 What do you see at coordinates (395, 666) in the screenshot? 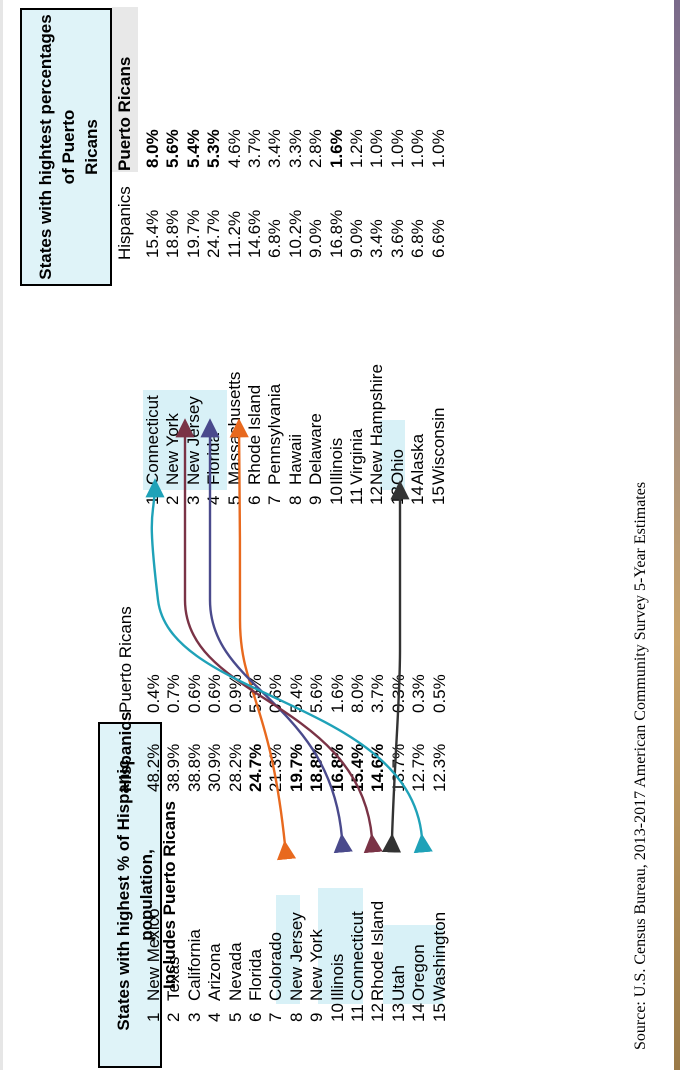
I see `arrow-illinois` at bounding box center [395, 666].